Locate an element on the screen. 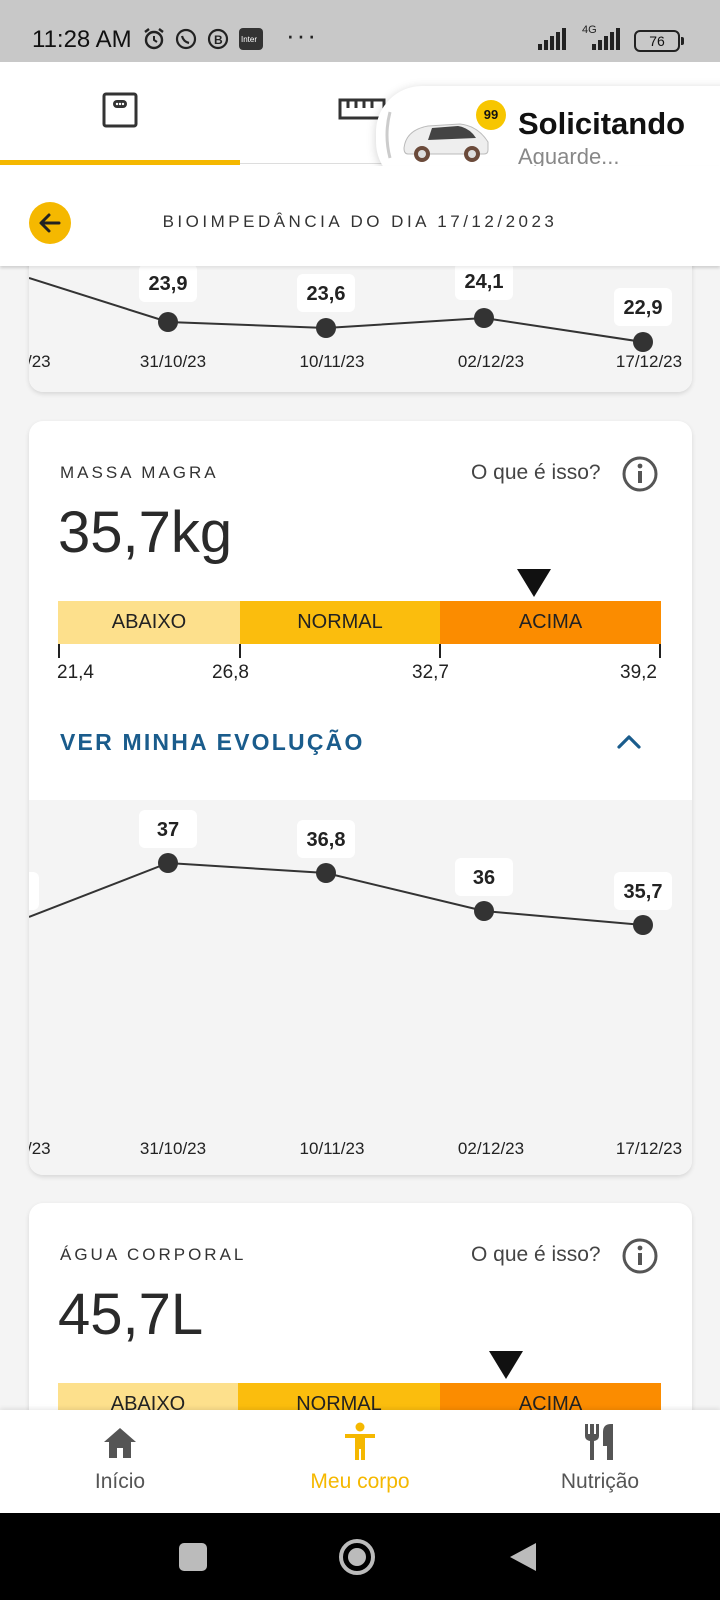 The height and width of the screenshot is (1600, 720). range-tick-label: 26,8 is located at coordinates (230, 672).